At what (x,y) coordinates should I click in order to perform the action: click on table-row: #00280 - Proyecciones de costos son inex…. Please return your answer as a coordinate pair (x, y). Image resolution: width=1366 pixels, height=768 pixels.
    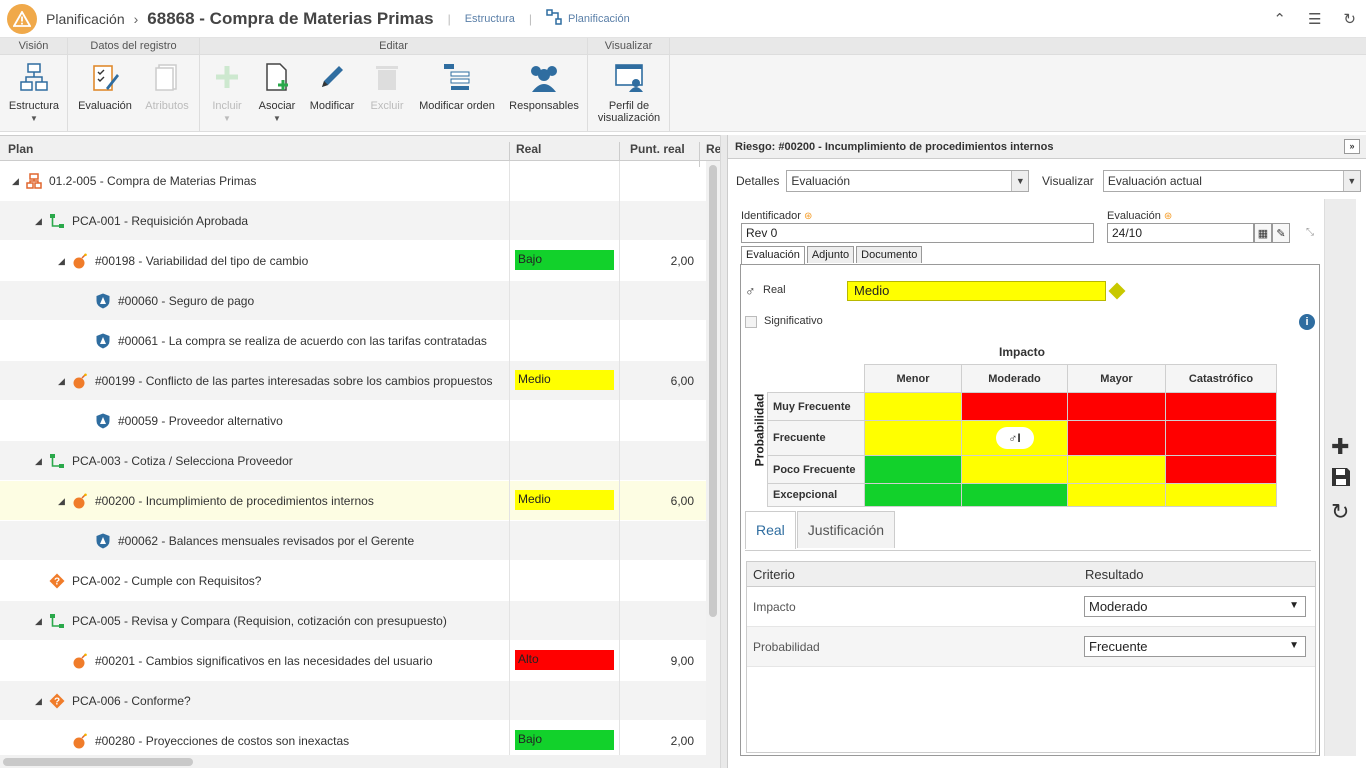
    Looking at the image, I should click on (353, 741).